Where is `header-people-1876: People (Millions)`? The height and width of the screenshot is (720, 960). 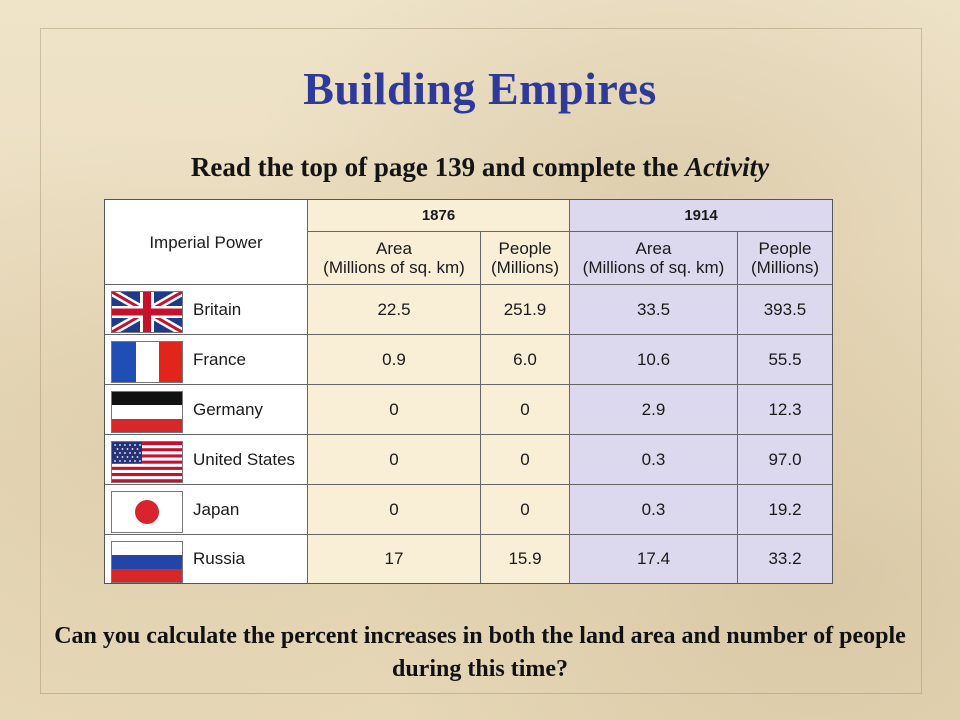 header-people-1876: People (Millions) is located at coordinates (525, 258).